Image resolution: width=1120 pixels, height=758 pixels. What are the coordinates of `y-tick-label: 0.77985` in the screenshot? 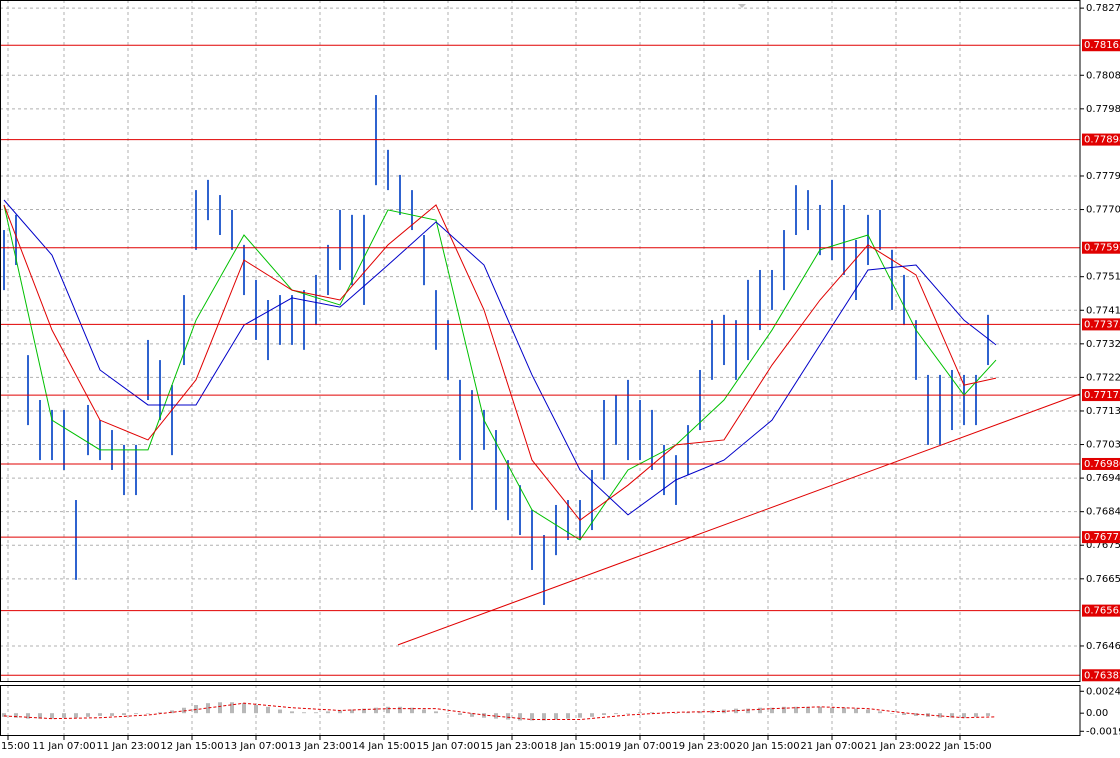 It's located at (1103, 109).